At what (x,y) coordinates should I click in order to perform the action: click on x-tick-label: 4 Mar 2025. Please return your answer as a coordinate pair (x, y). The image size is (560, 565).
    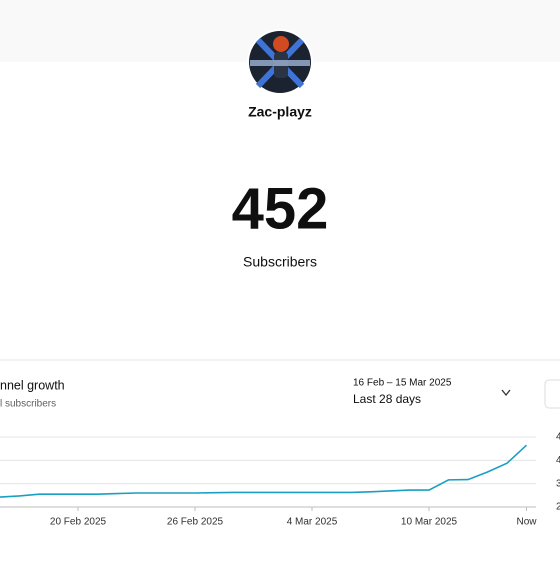
    Looking at the image, I should click on (312, 522).